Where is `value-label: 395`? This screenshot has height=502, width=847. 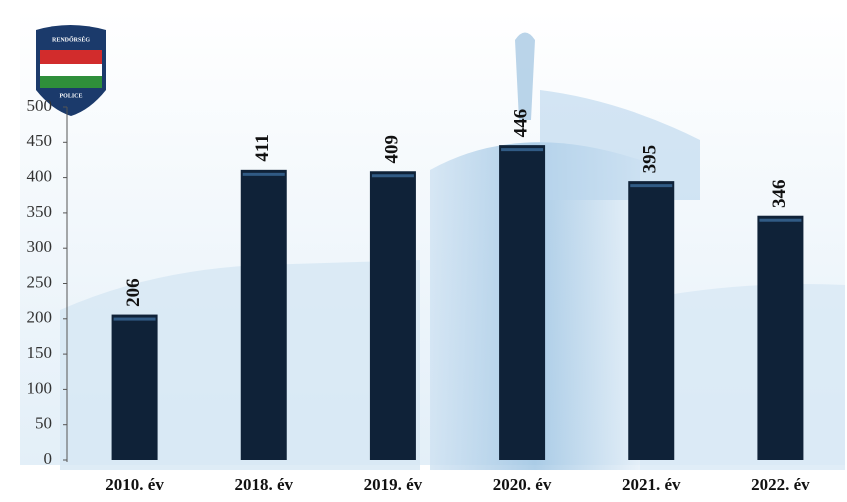 value-label: 395 is located at coordinates (650, 159).